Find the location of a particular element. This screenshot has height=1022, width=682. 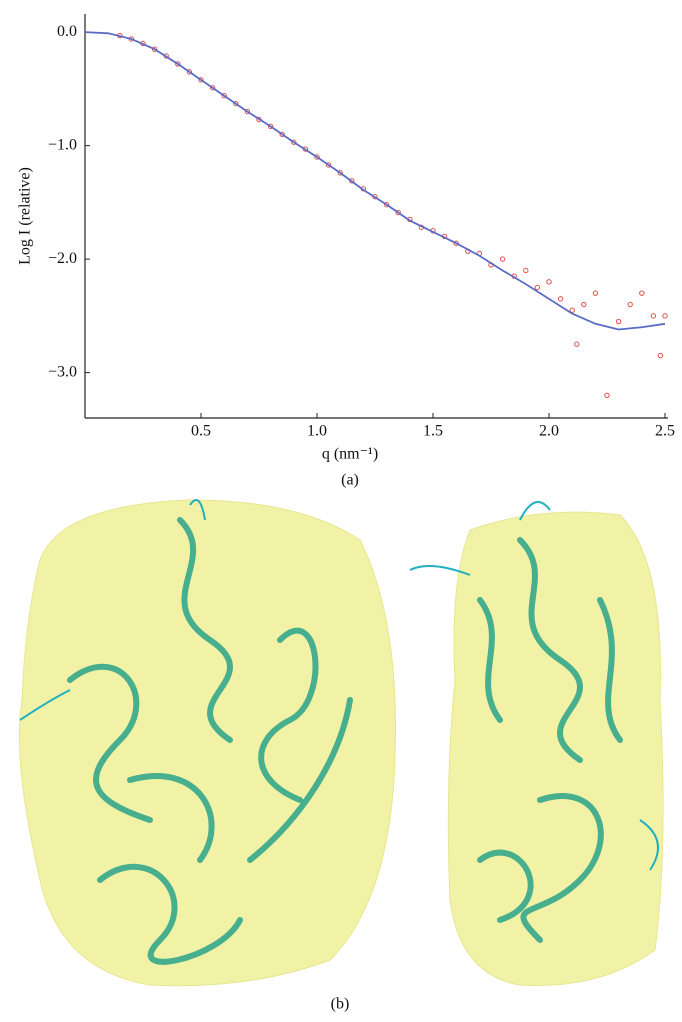

x-tick-label: 2.5 is located at coordinates (665, 431).